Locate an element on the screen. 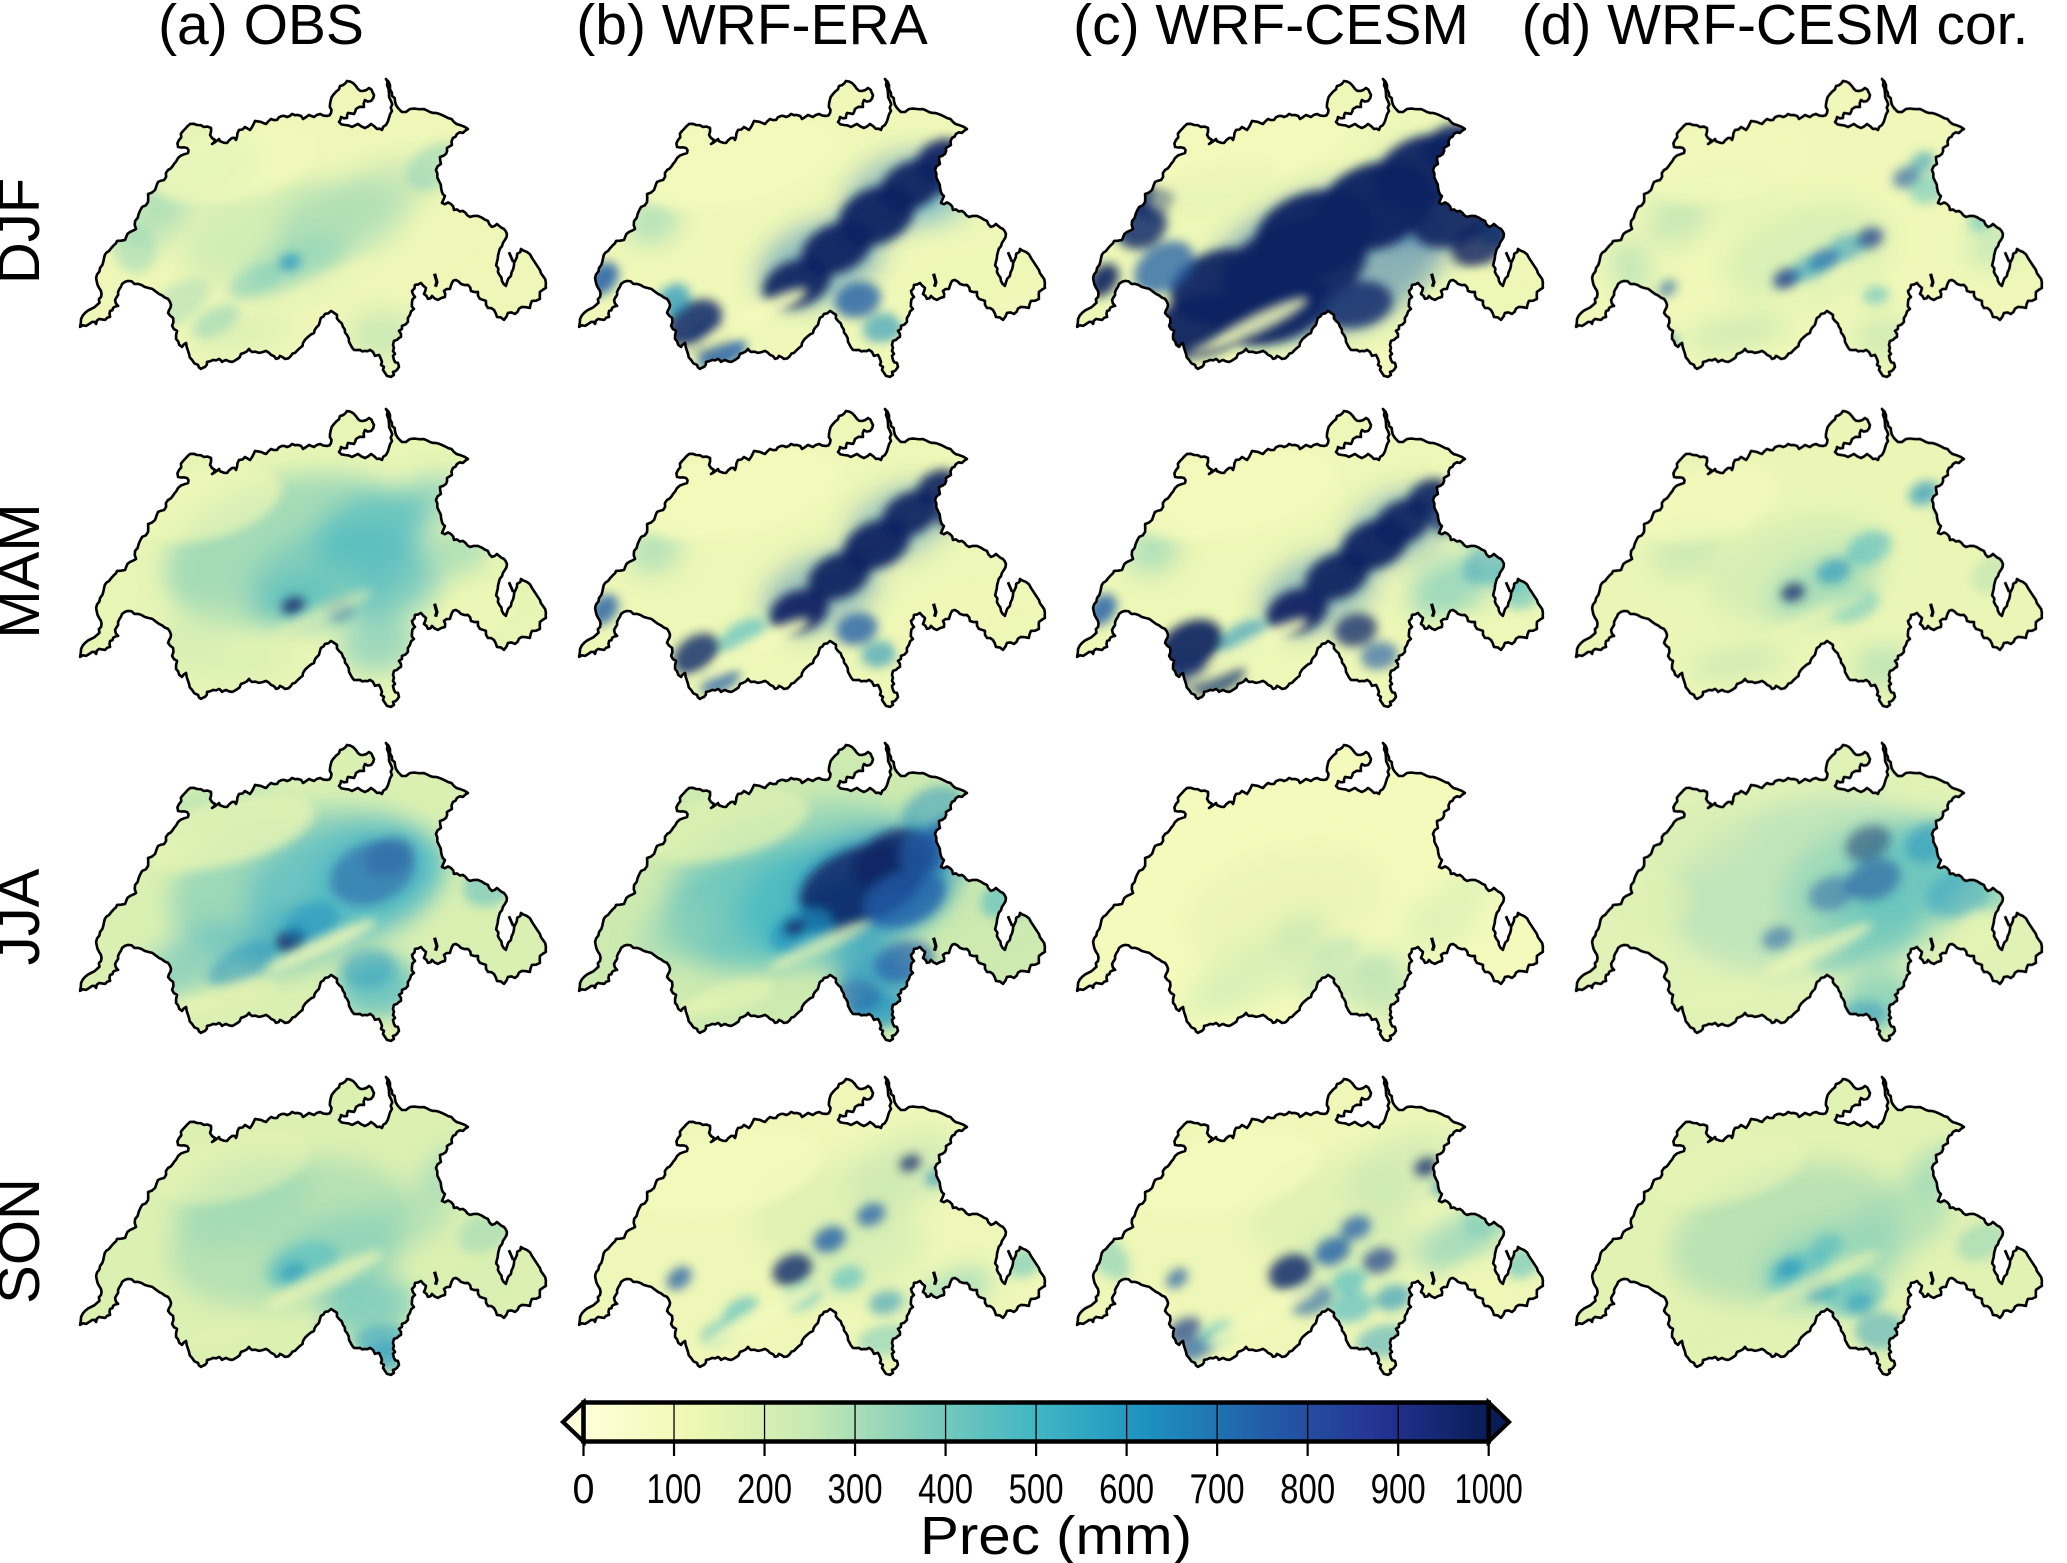 This screenshot has width=2067, height=1563. svg-text: 600 is located at coordinates (1126, 1488).